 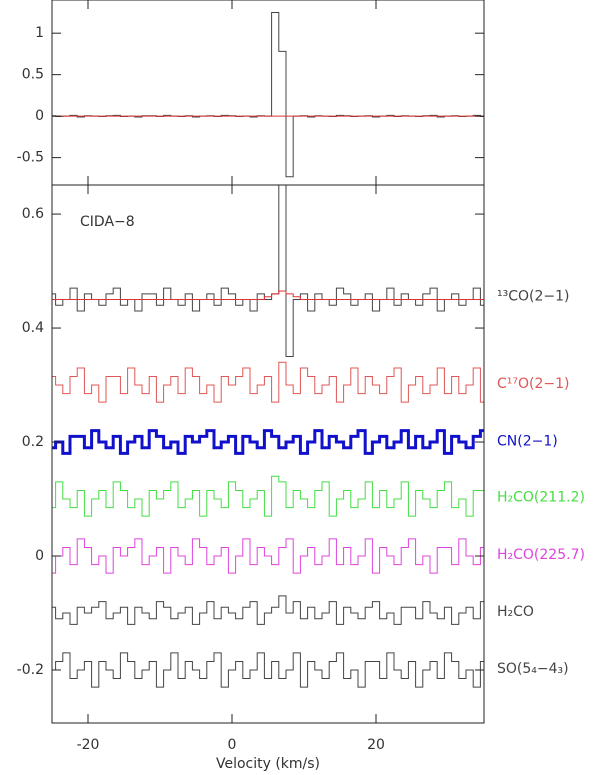 What do you see at coordinates (33, 214) in the screenshot?
I see `y-tick-label: 0.6` at bounding box center [33, 214].